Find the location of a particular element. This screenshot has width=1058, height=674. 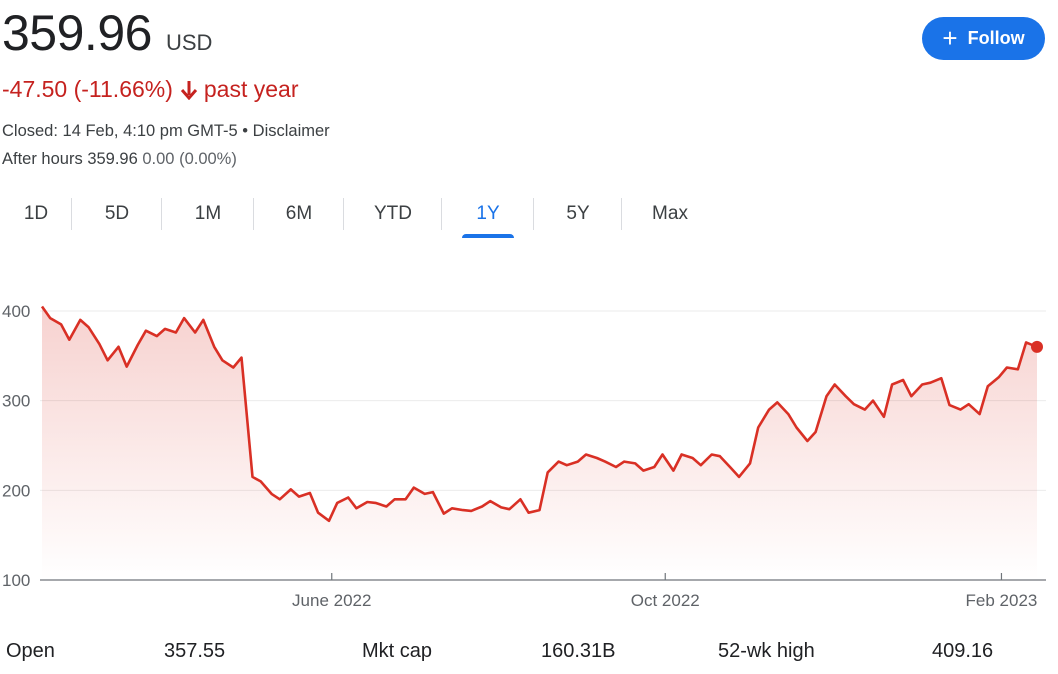

tab-1d: 1D is located at coordinates (36, 214).